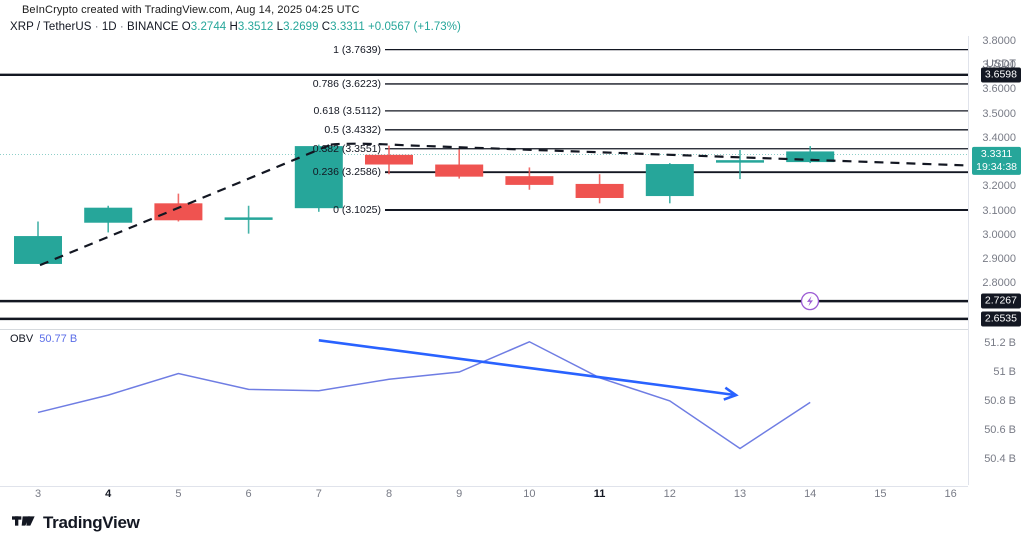 The width and height of the screenshot is (1024, 541). I want to click on bolt-glyph, so click(810, 301).